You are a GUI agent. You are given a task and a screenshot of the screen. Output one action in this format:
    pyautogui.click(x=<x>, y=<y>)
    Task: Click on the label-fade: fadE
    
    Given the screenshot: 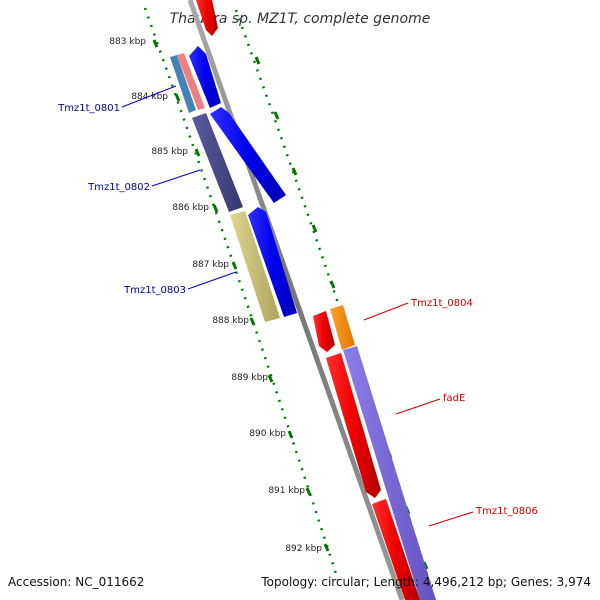 What is the action you would take?
    pyautogui.click(x=454, y=398)
    